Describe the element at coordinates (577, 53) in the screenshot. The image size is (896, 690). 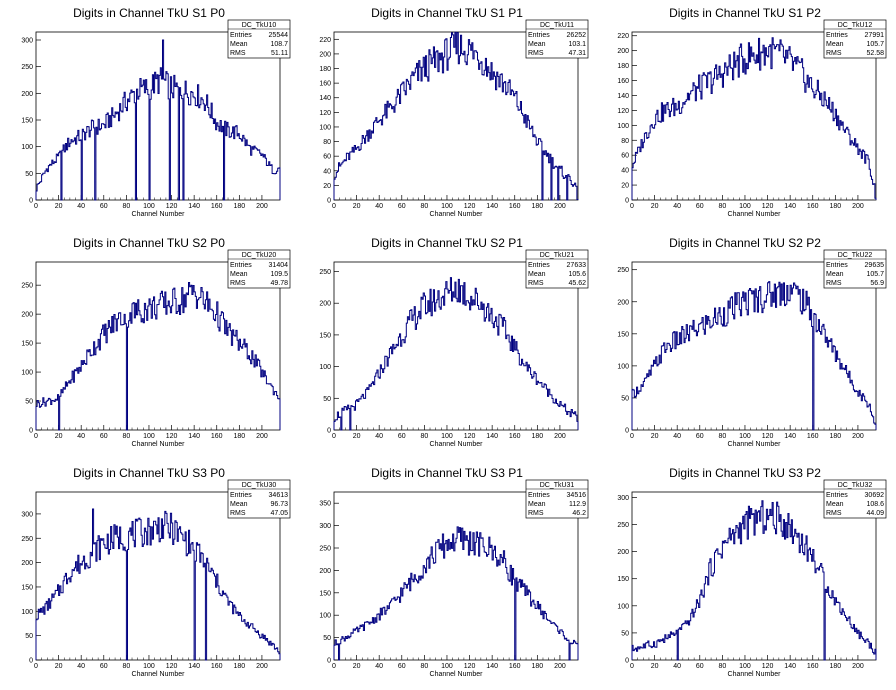
I see `stats-value: 47.31` at that location.